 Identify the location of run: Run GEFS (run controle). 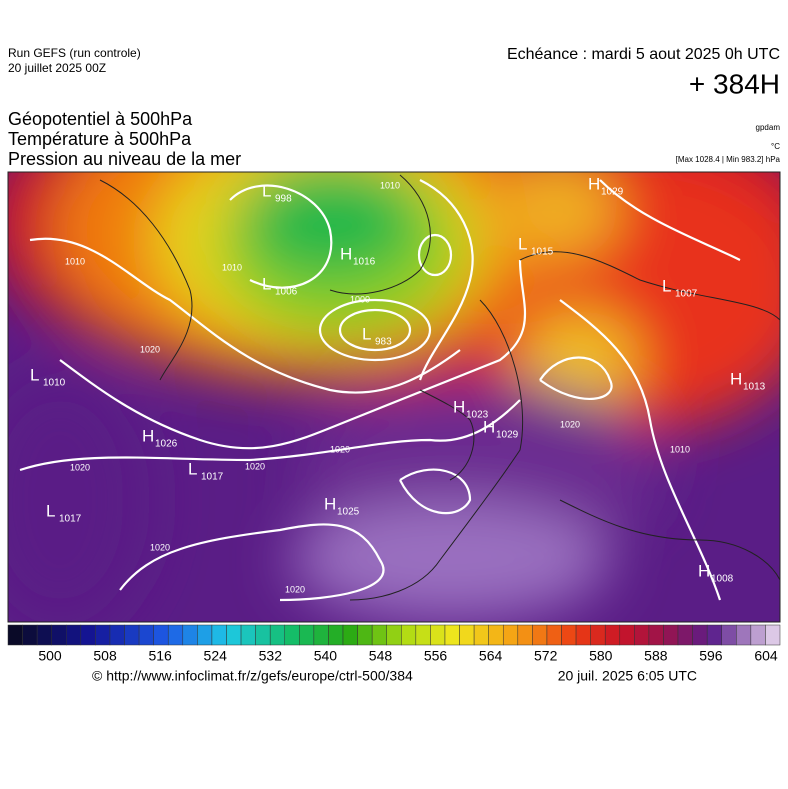
(74, 53).